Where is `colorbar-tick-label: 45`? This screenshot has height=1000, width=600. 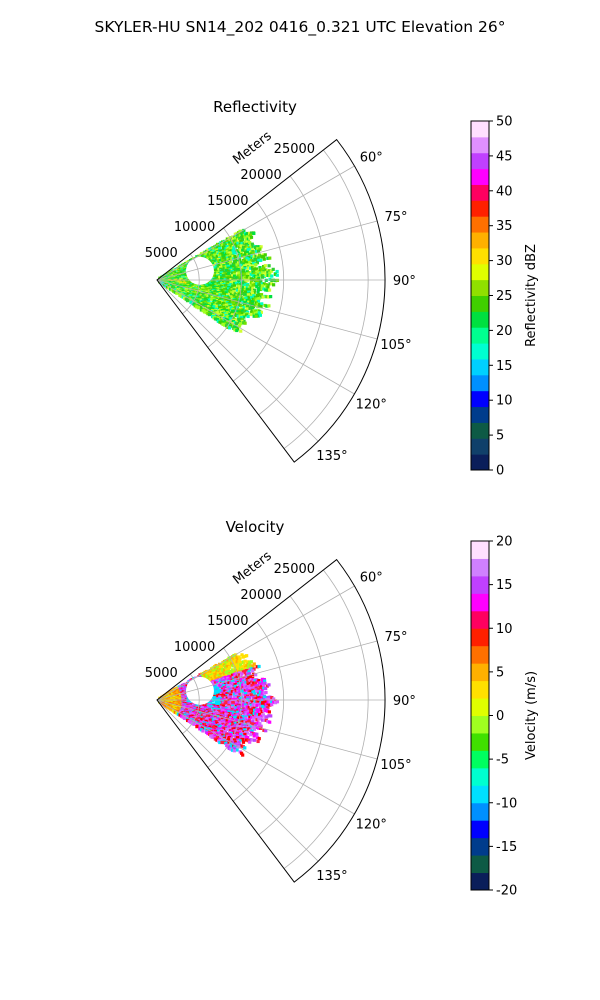 colorbar-tick-label: 45 is located at coordinates (504, 156).